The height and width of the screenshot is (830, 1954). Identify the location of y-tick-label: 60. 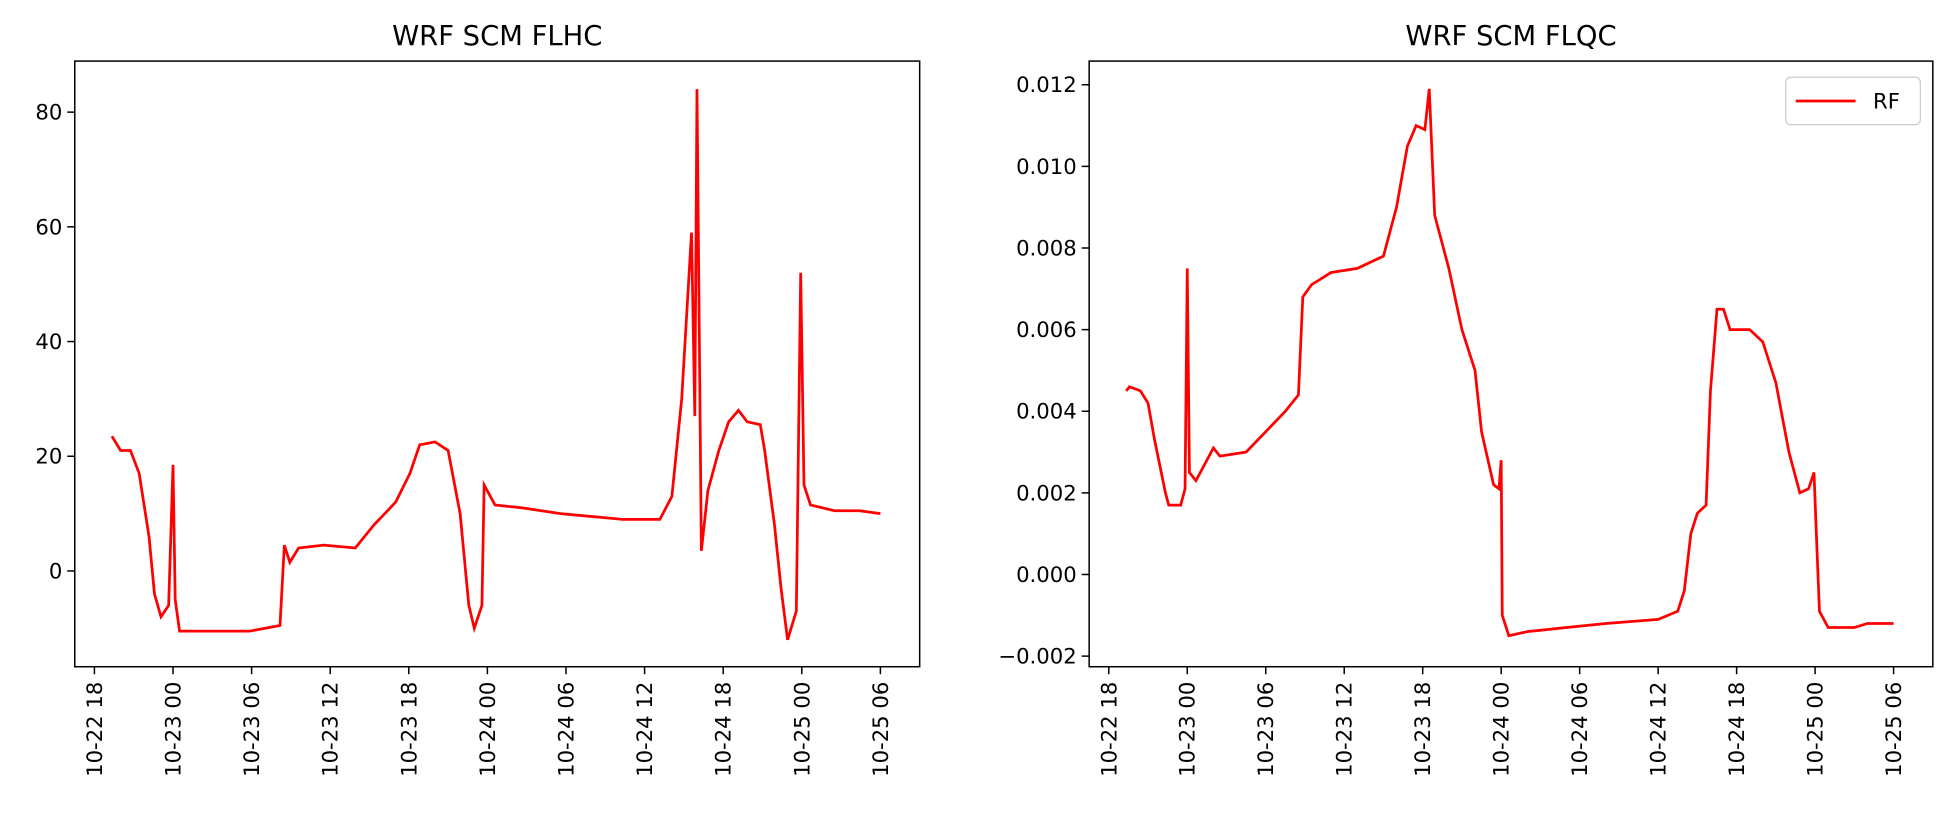
(48, 226).